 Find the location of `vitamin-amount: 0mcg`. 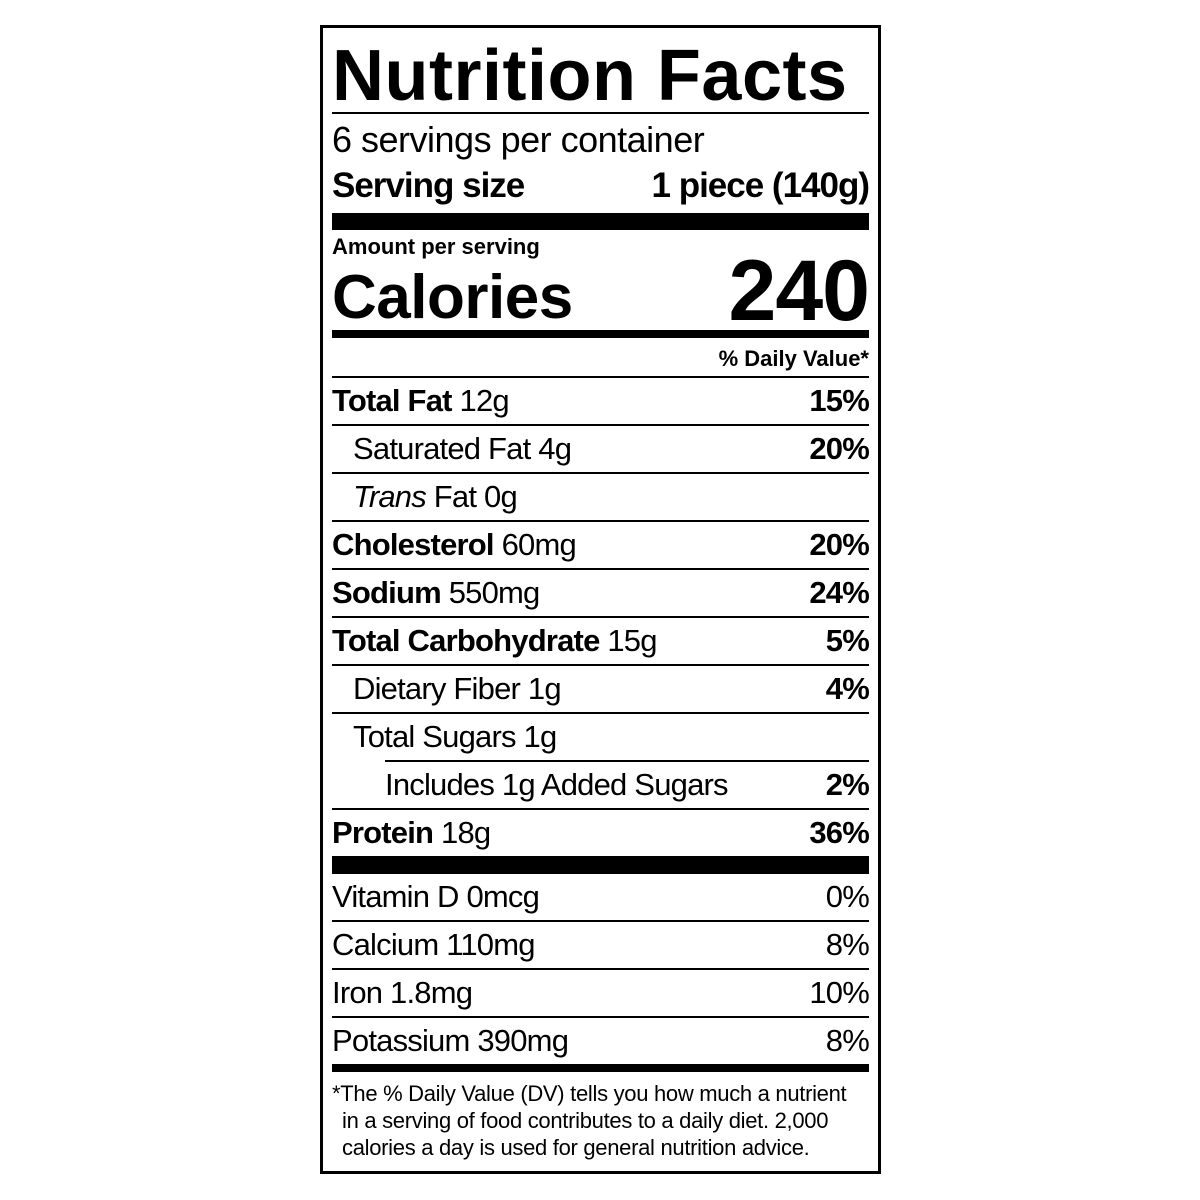

vitamin-amount: 0mcg is located at coordinates (503, 896).